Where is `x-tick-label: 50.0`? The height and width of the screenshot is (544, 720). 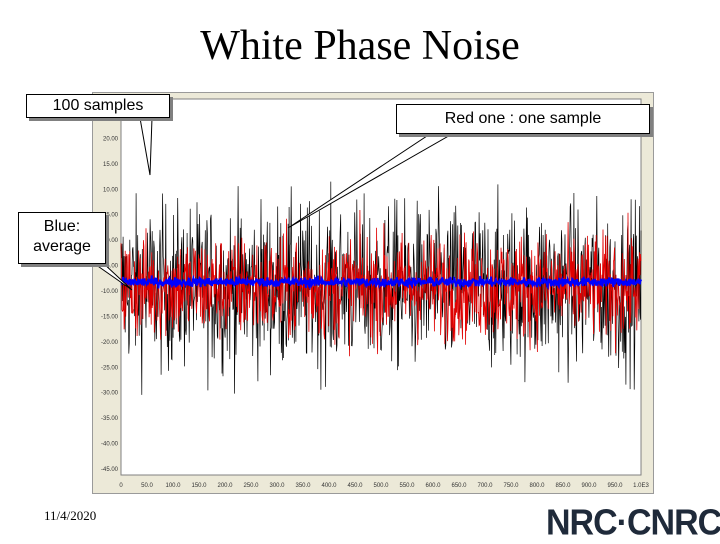
x-tick-label: 50.0 is located at coordinates (147, 486).